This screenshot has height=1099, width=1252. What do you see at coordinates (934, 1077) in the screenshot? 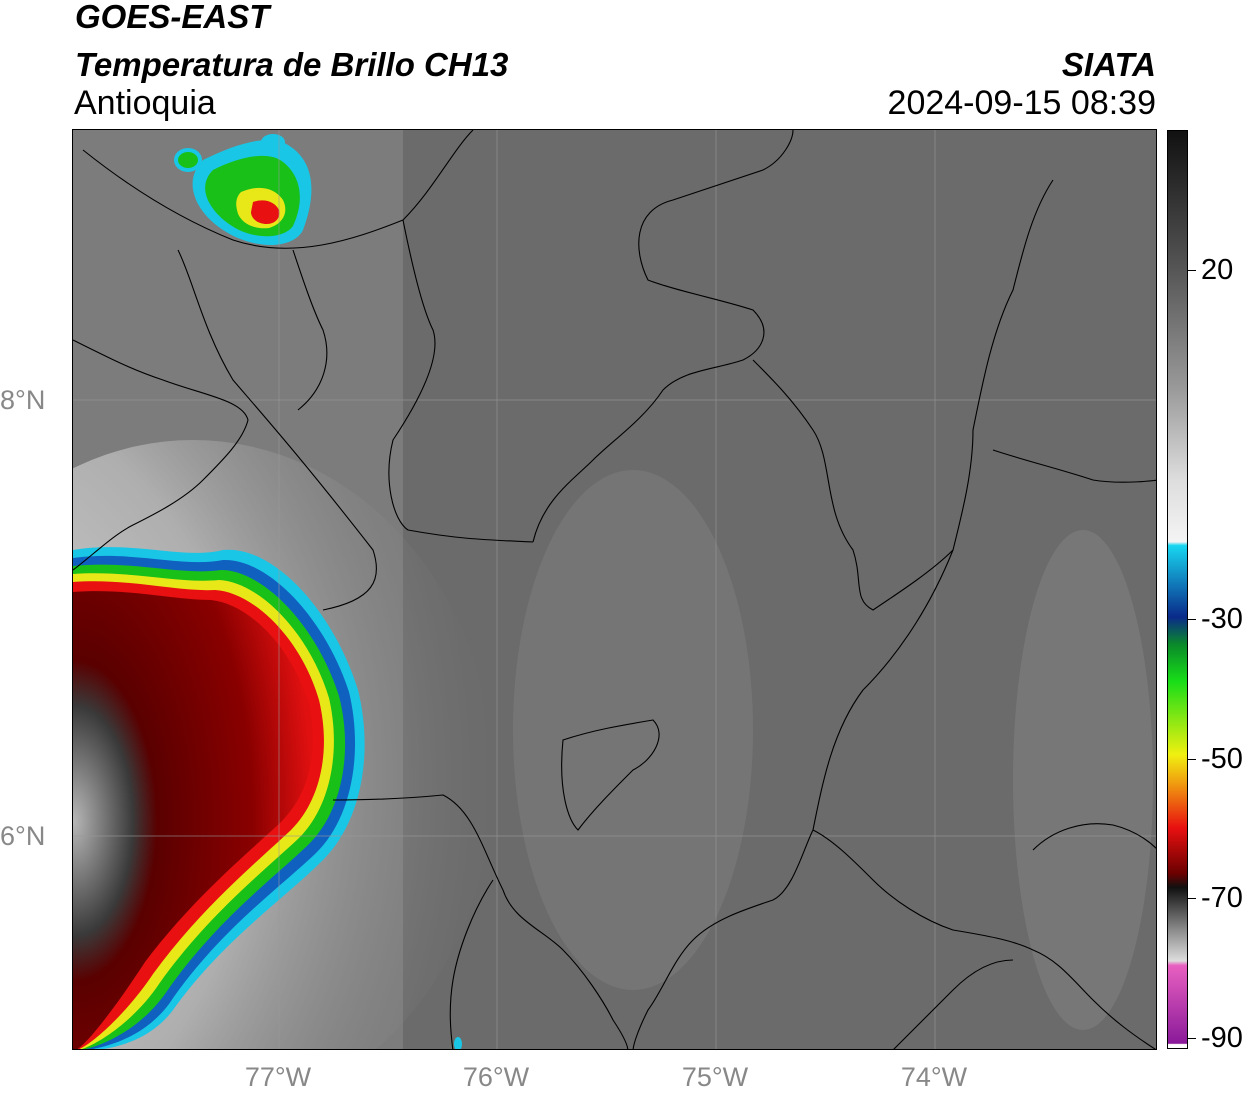
I see `lon-label-74w: 74°W` at bounding box center [934, 1077].